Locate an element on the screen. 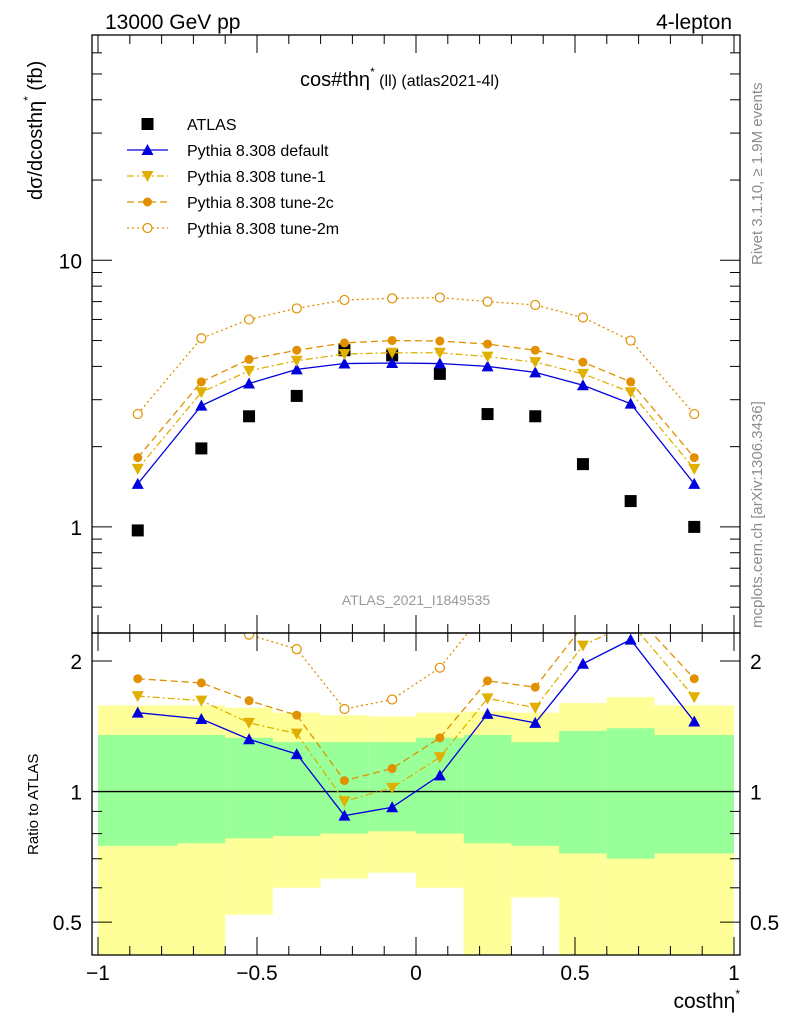  legend-entry-3: Pythia 8.308 tune-2c is located at coordinates (230, 203).